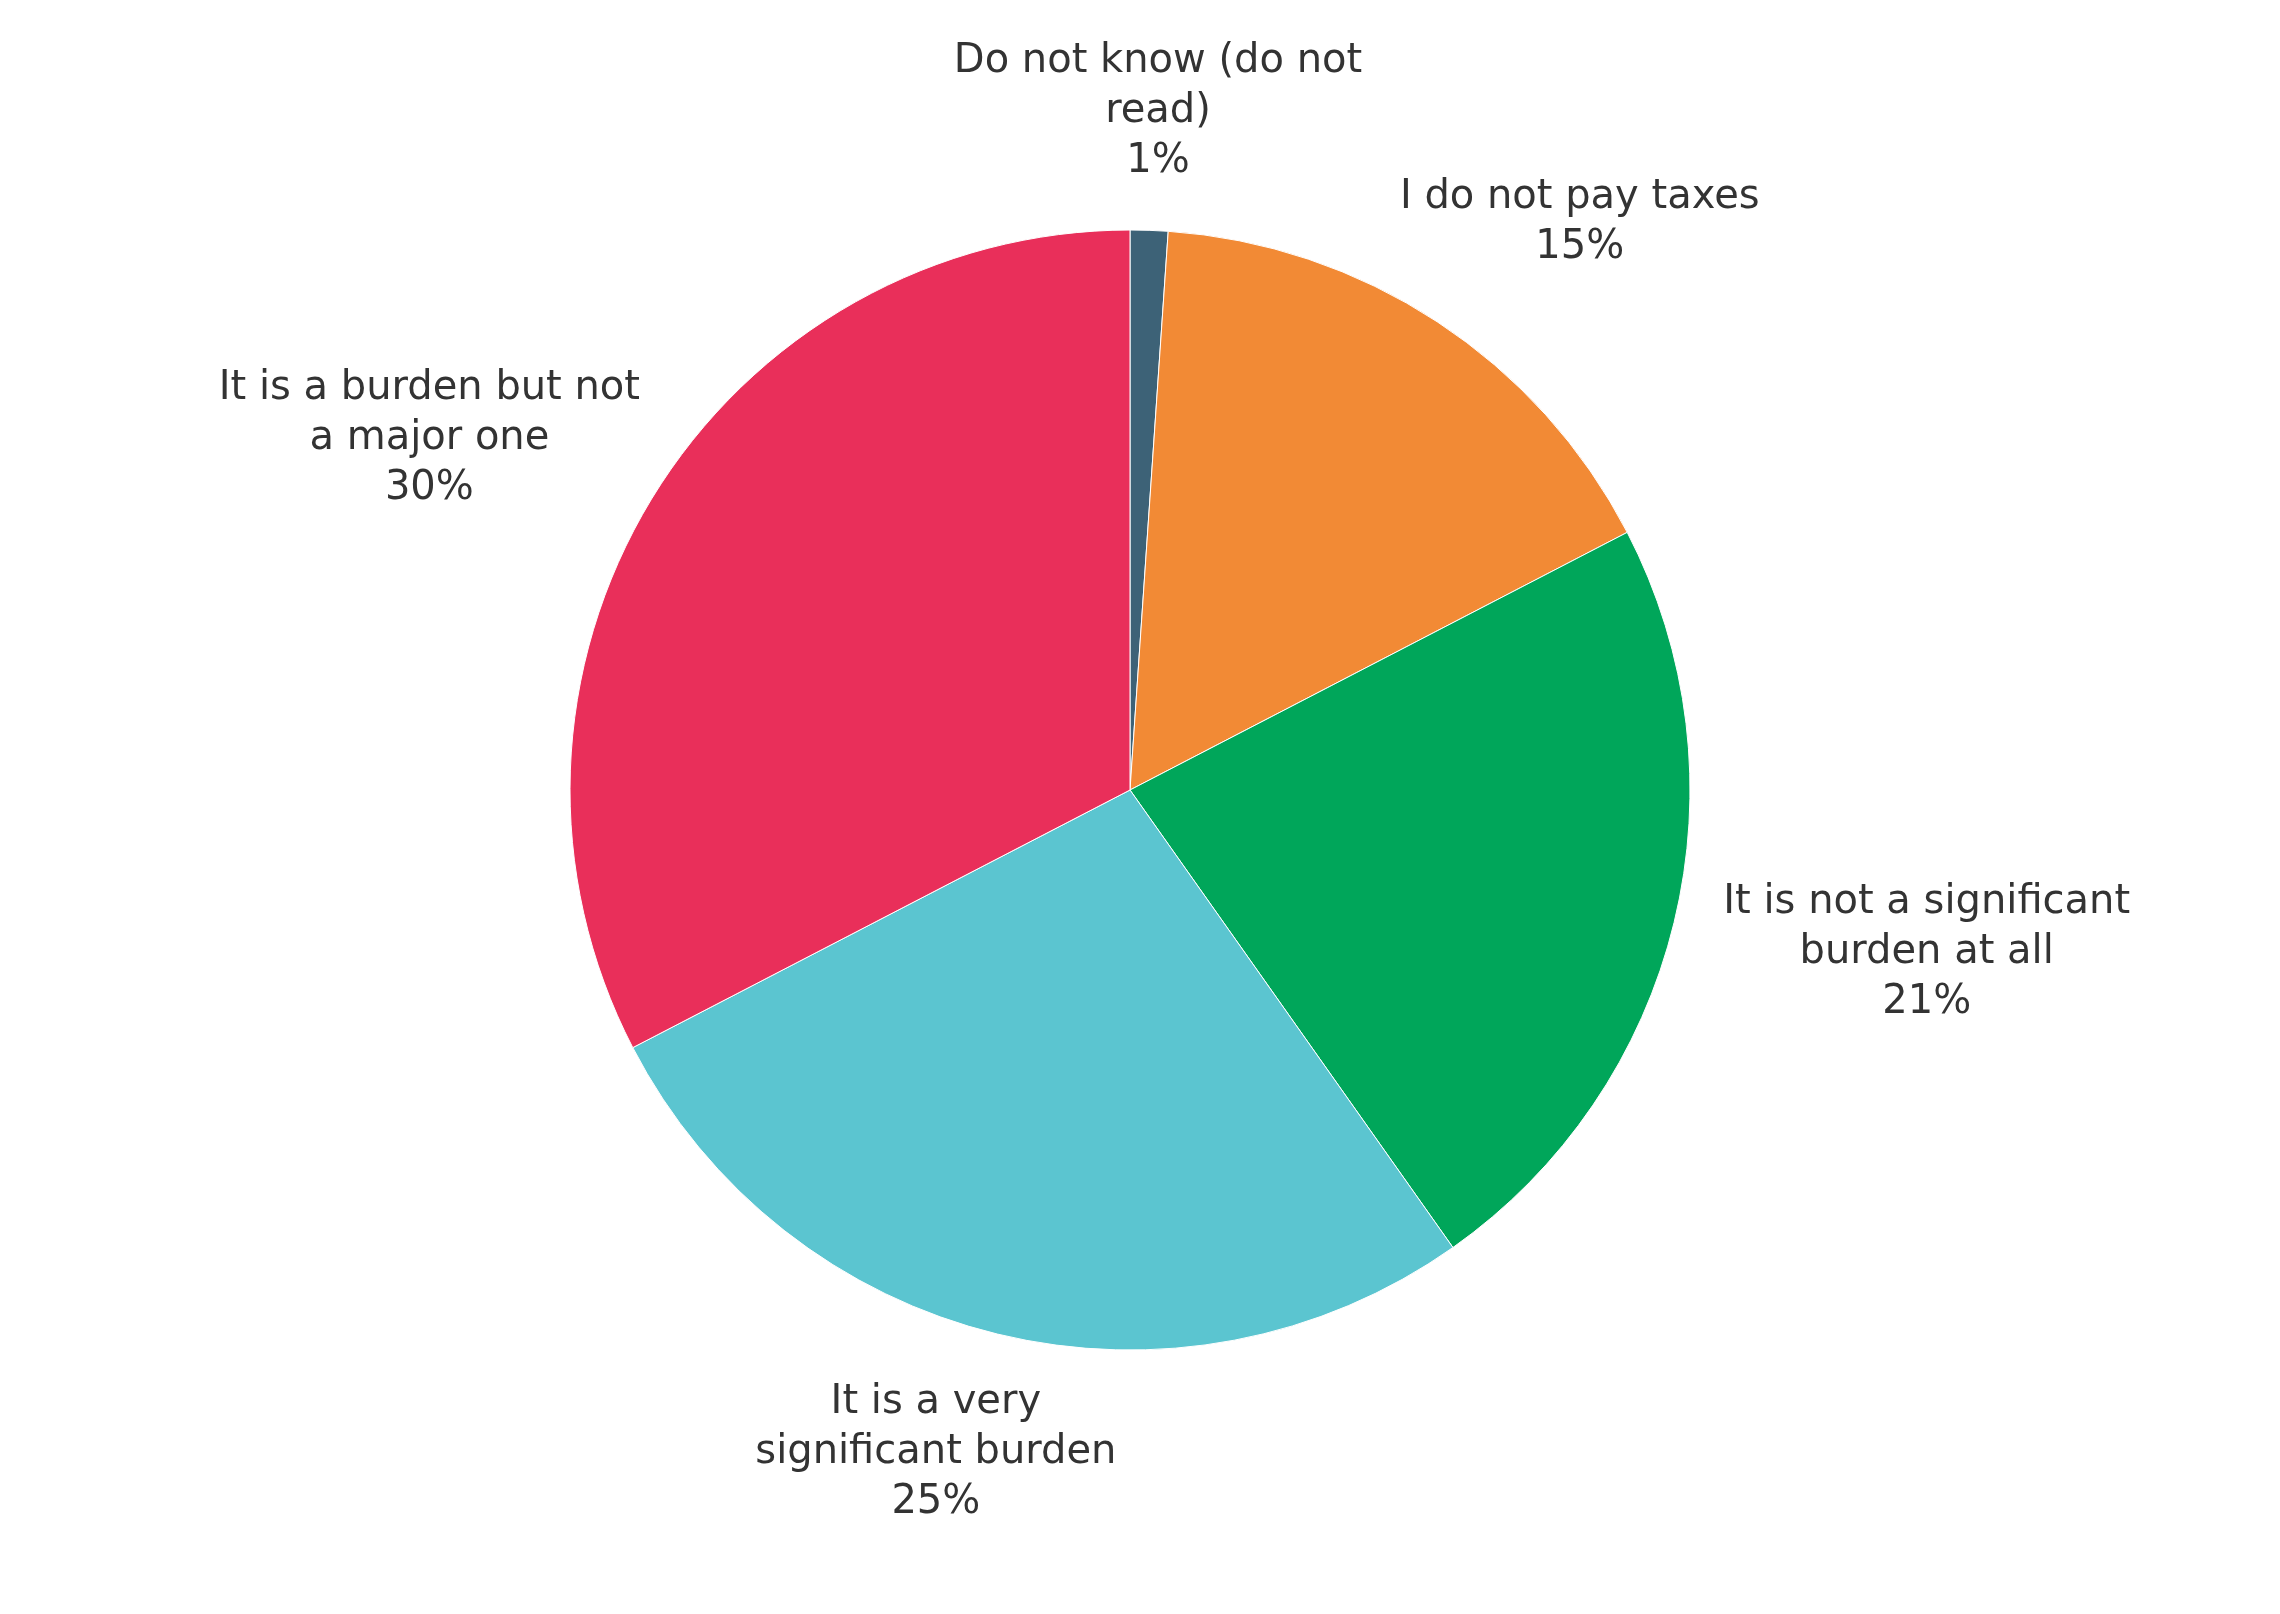  I want to click on slice-label: Do not know (do not read), so click(1158, 83).